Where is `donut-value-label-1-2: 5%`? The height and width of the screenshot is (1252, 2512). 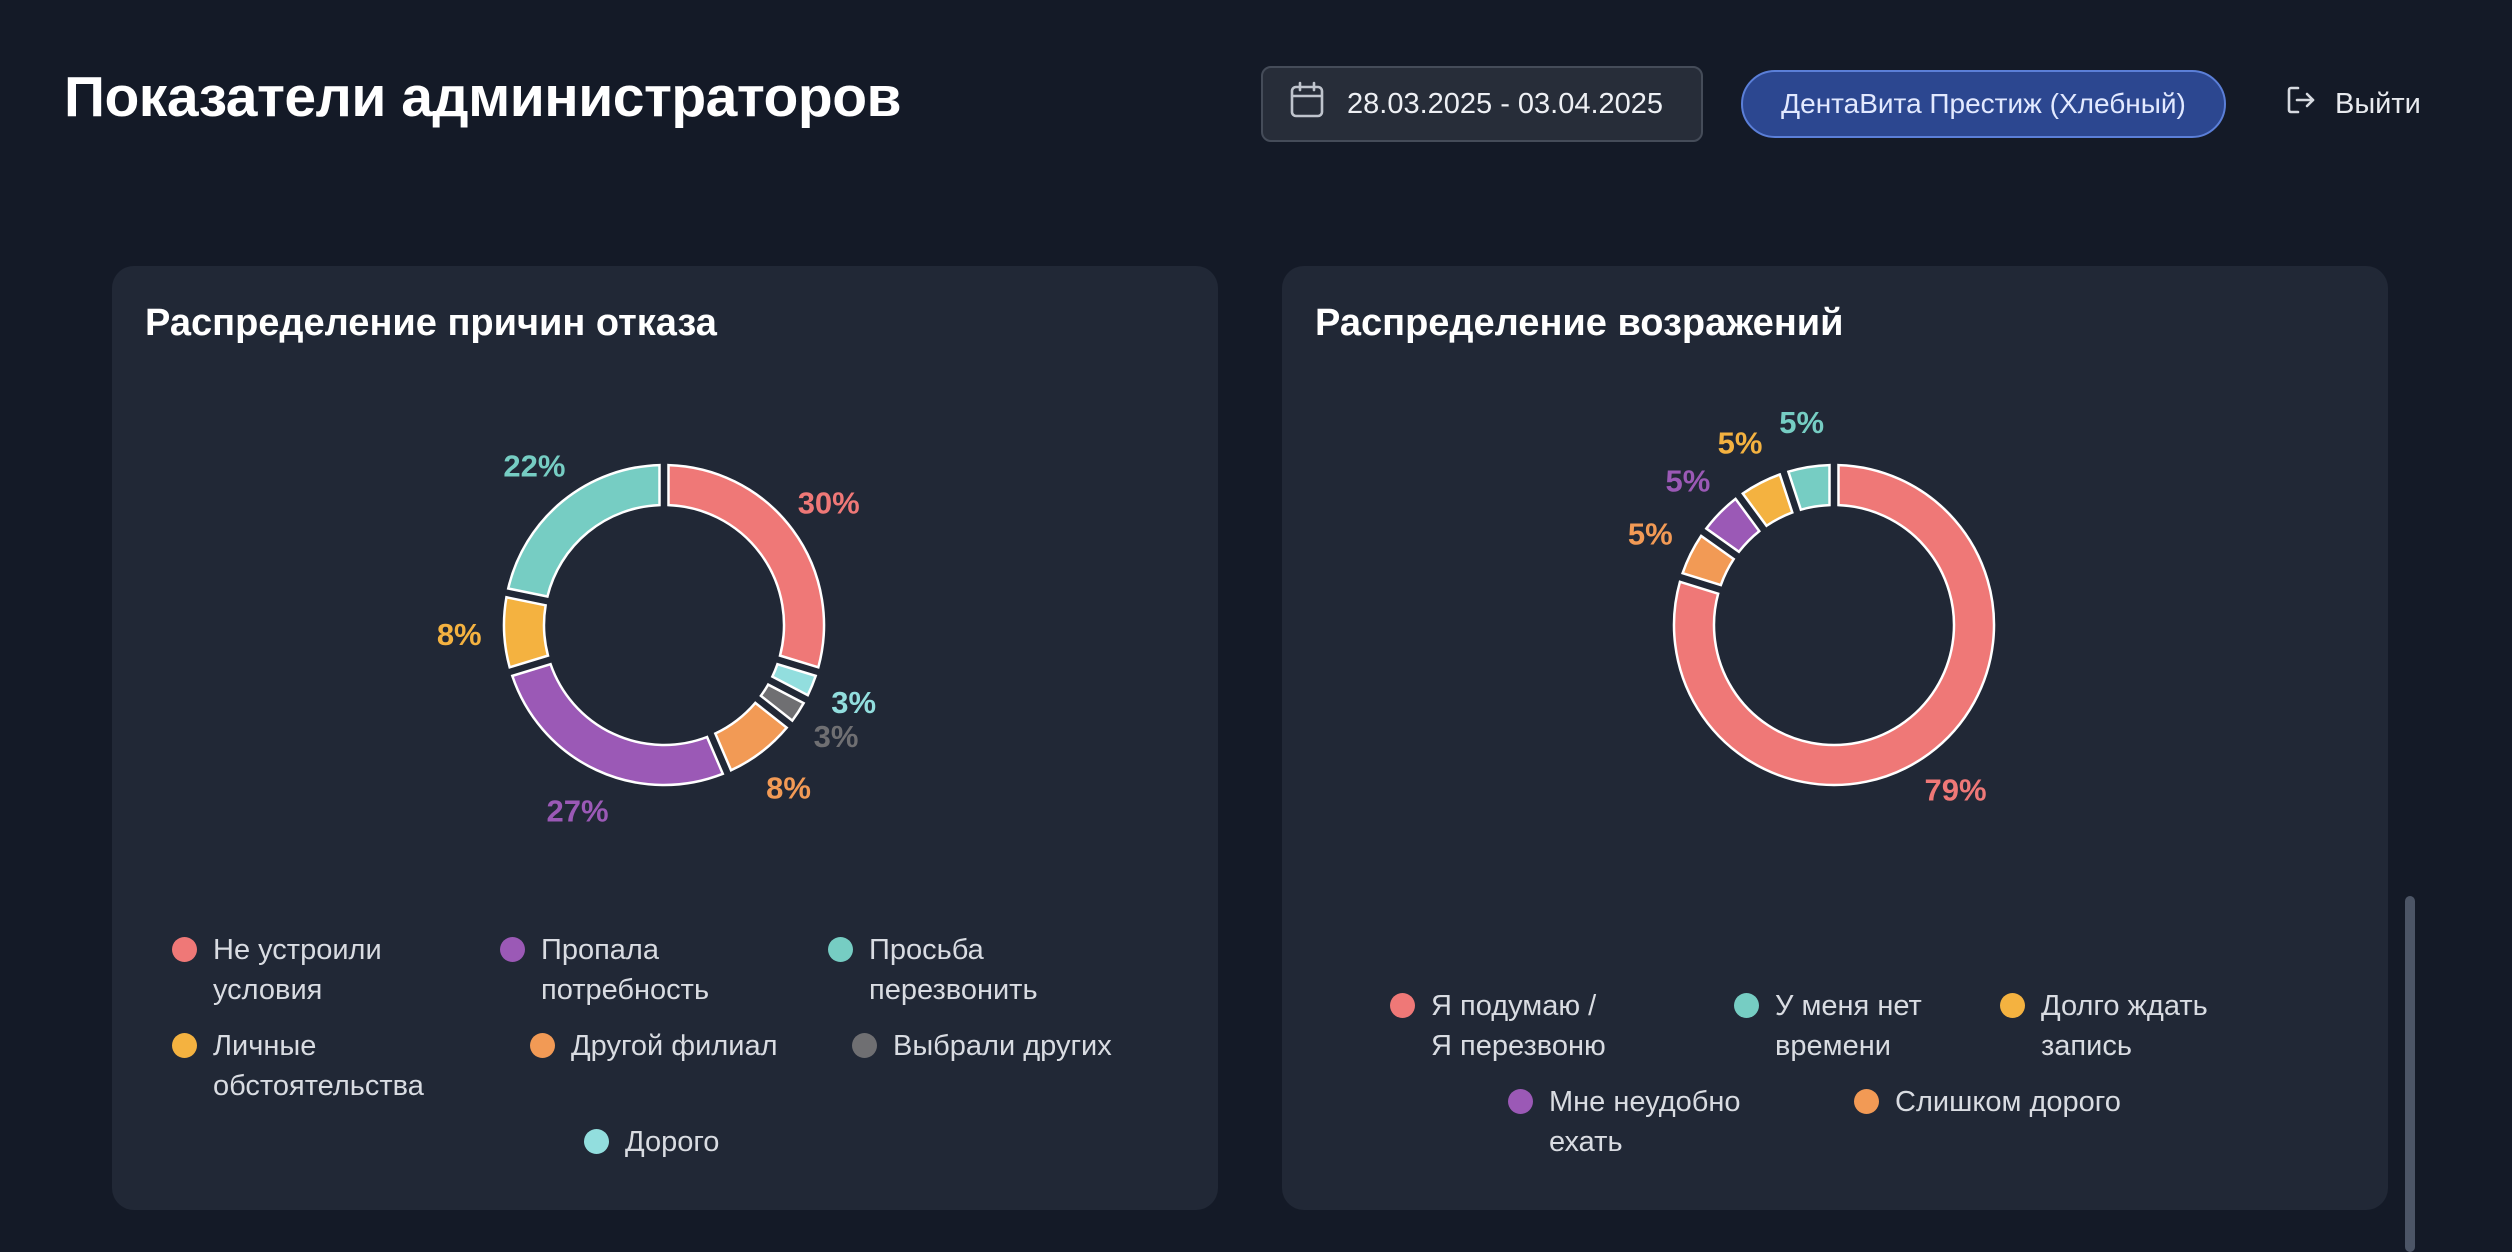 donut-value-label-1-2: 5% is located at coordinates (1687, 481).